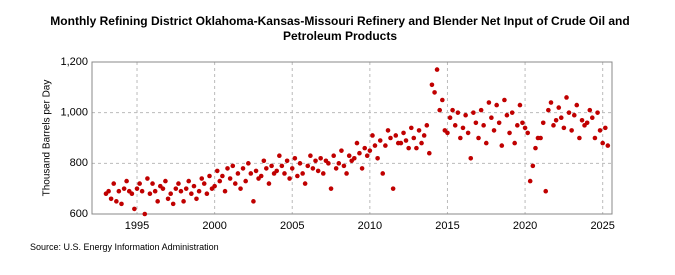 The height and width of the screenshot is (275, 675). Describe the element at coordinates (525, 226) in the screenshot. I see `x-tick-label: 2020` at that location.